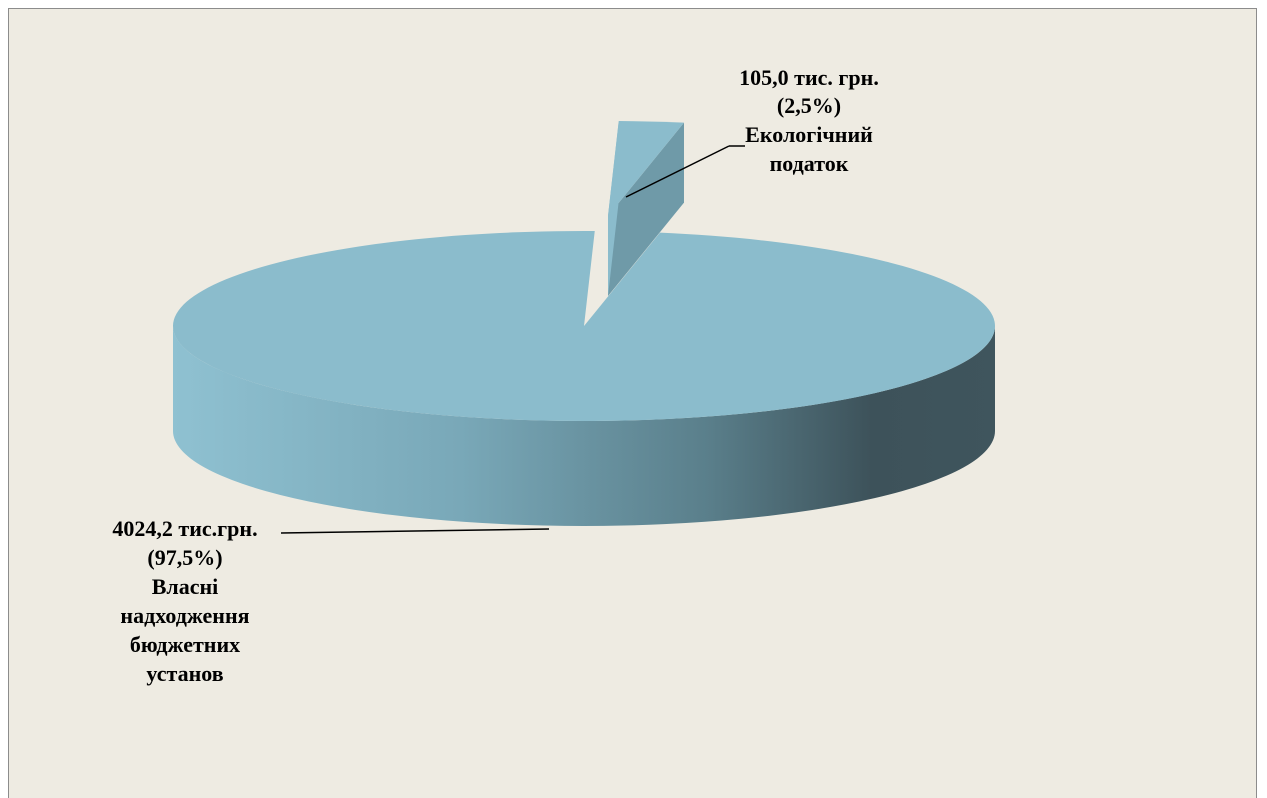 The width and height of the screenshot is (1267, 798). Describe the element at coordinates (184, 557) in the screenshot. I see `label-percent: (97,5%)` at that location.